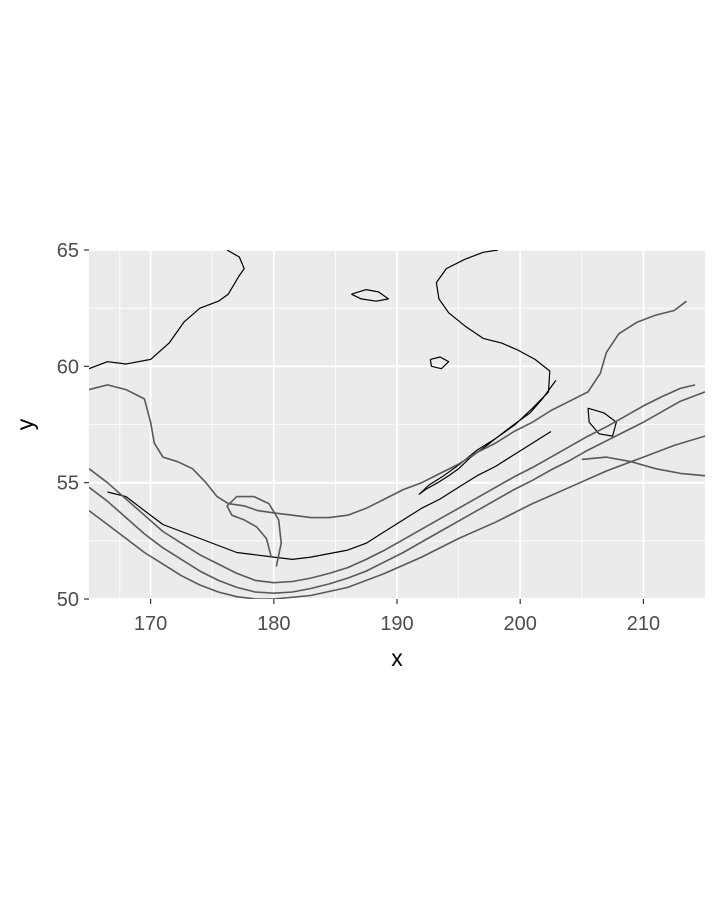  Describe the element at coordinates (439, 363) in the screenshot. I see `series-coastline-nunivak-island` at that location.